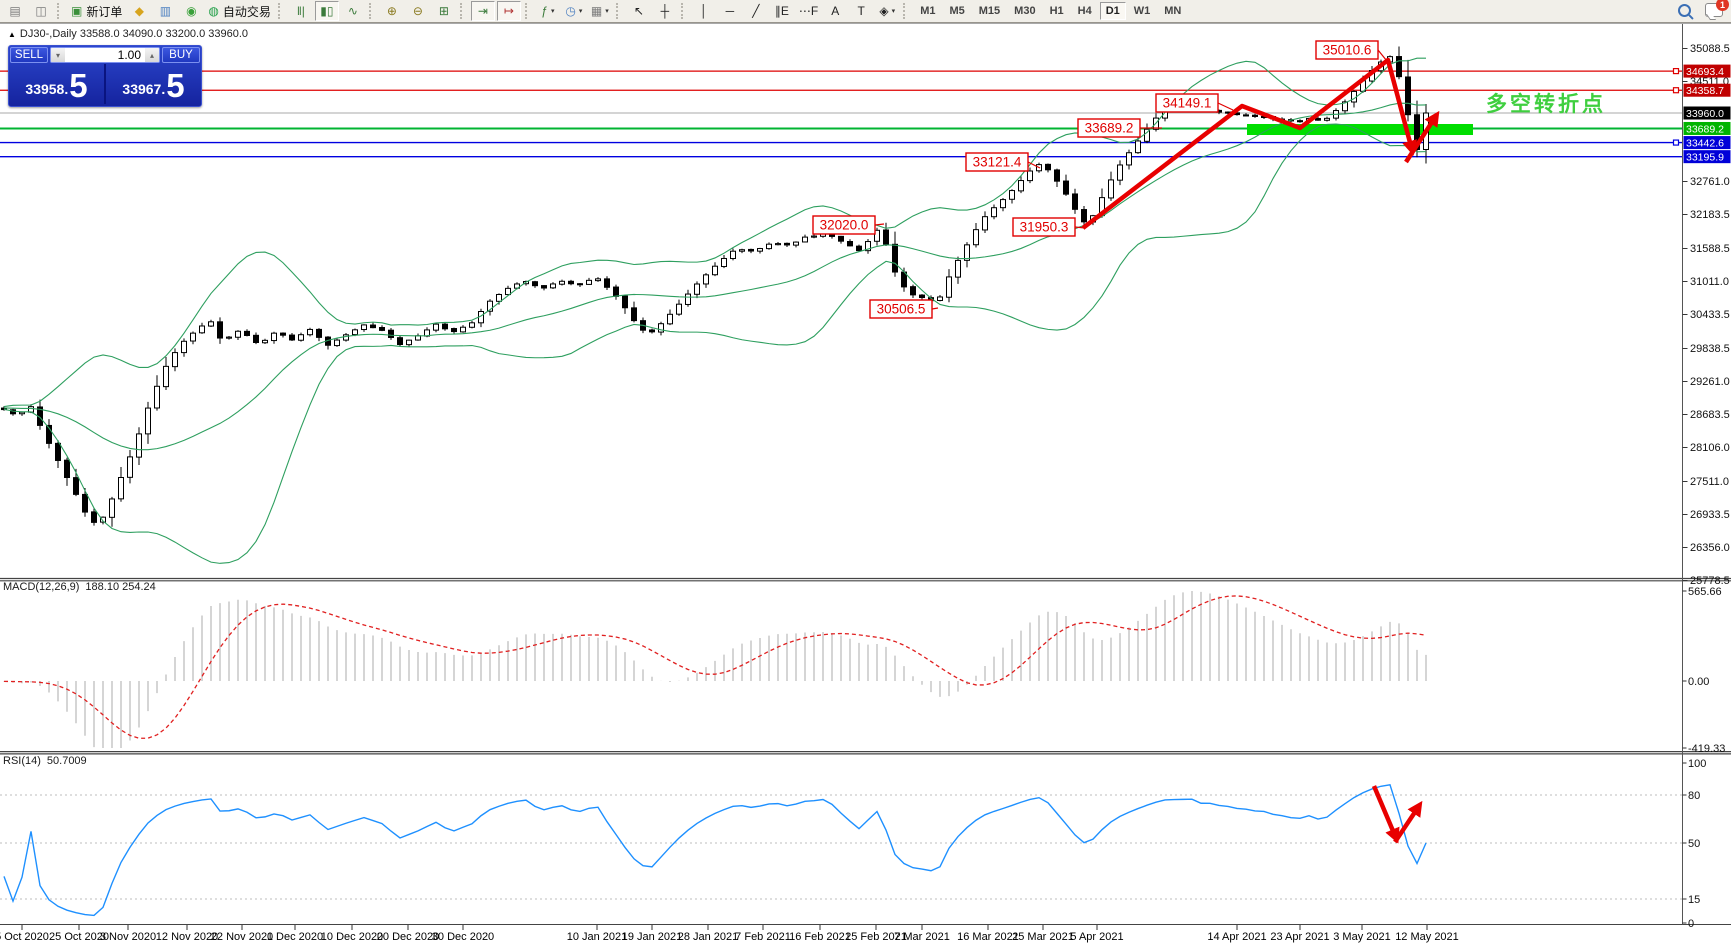 The height and width of the screenshot is (944, 1731). Describe the element at coordinates (928, 11) in the screenshot. I see `timeframe-m1-button: M1` at that location.